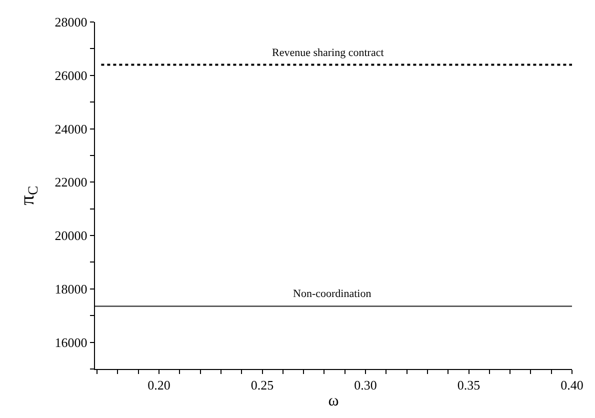  Describe the element at coordinates (468, 385) in the screenshot. I see `x-tick-label: 0.35` at that location.